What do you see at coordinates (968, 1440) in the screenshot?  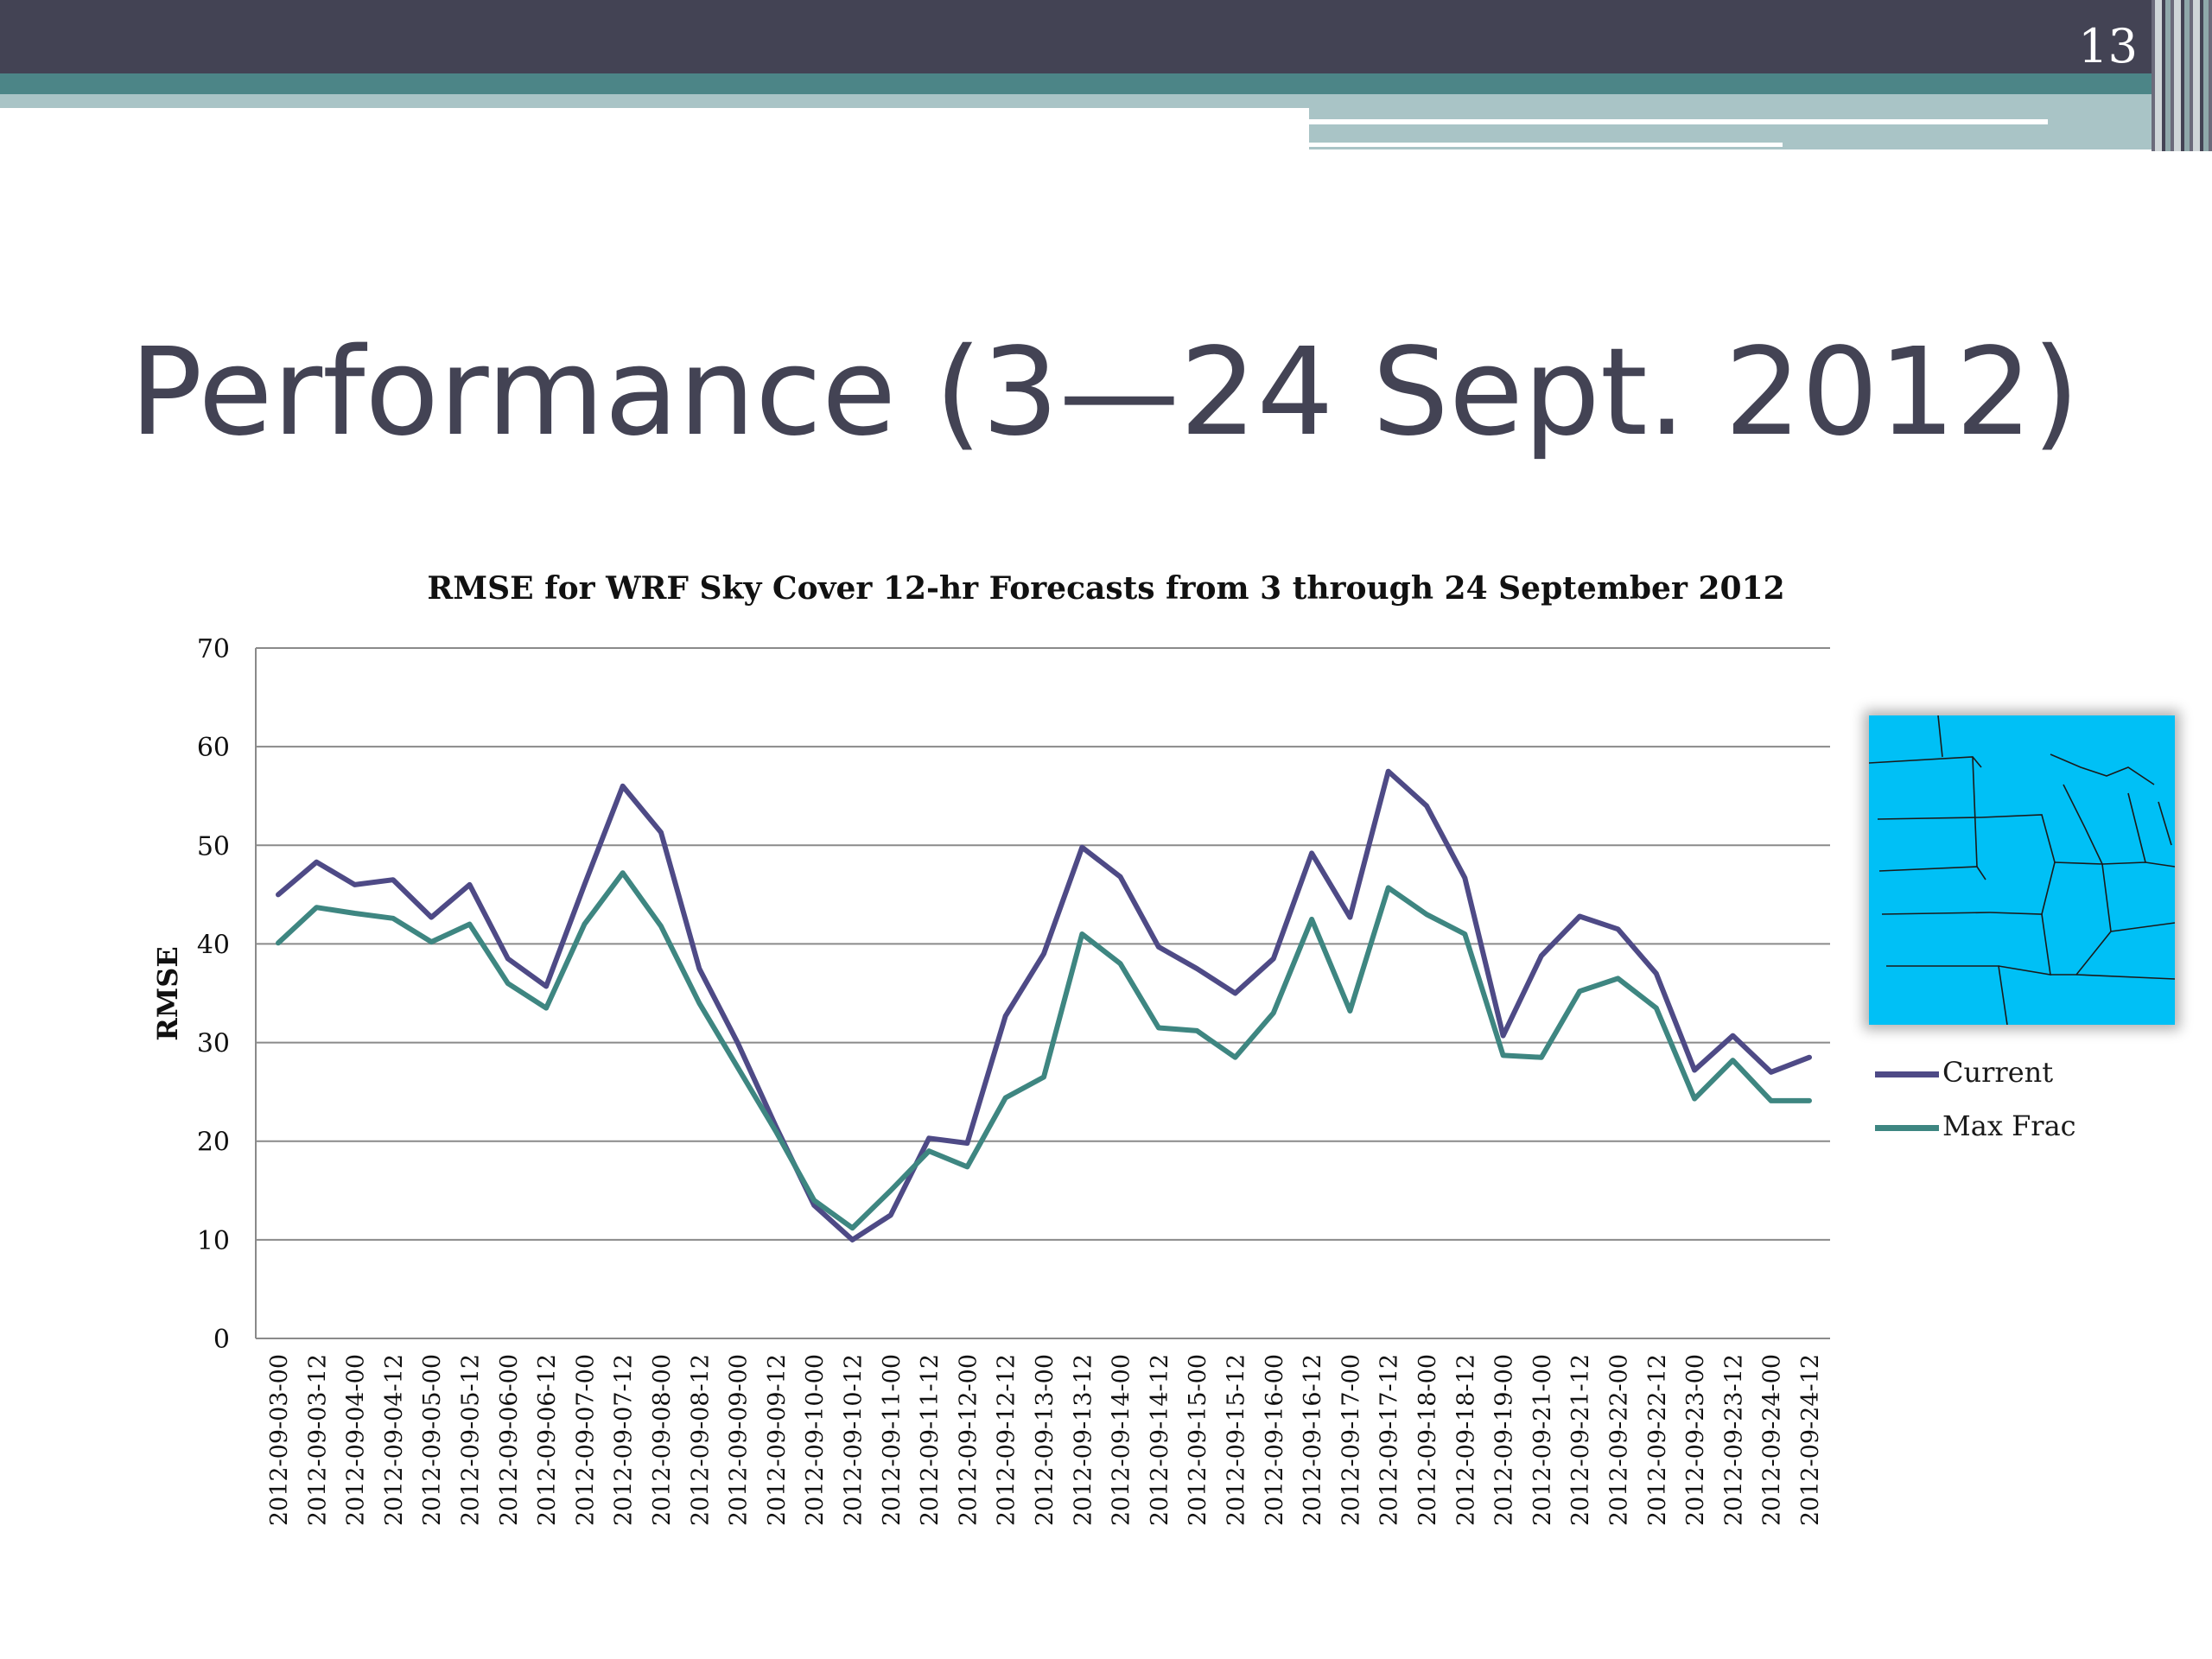 I see `x-tick-label: 2012-09-12-00` at bounding box center [968, 1440].